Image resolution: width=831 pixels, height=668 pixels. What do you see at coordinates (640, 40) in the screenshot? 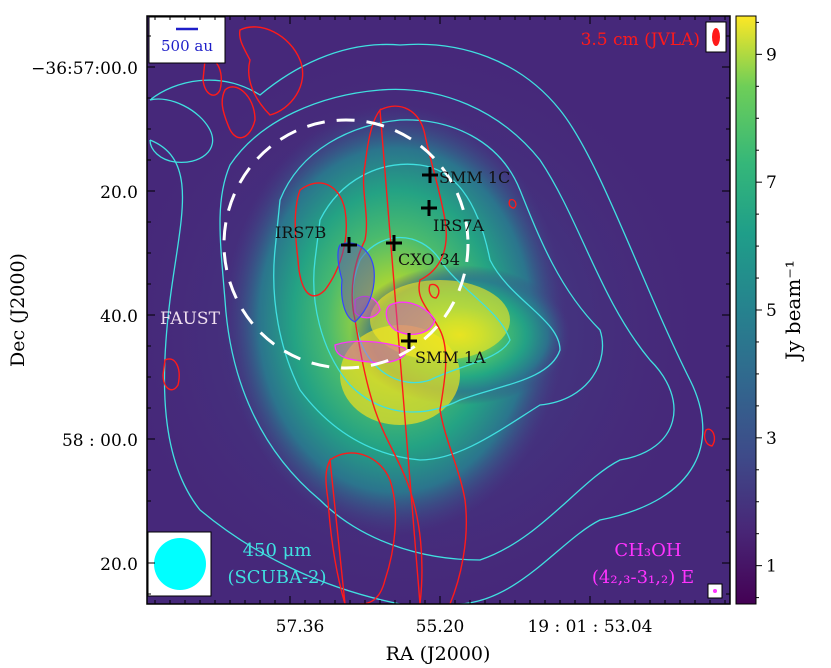
I see `jvla-label: 3.5 cm (JVLA)` at bounding box center [640, 40].